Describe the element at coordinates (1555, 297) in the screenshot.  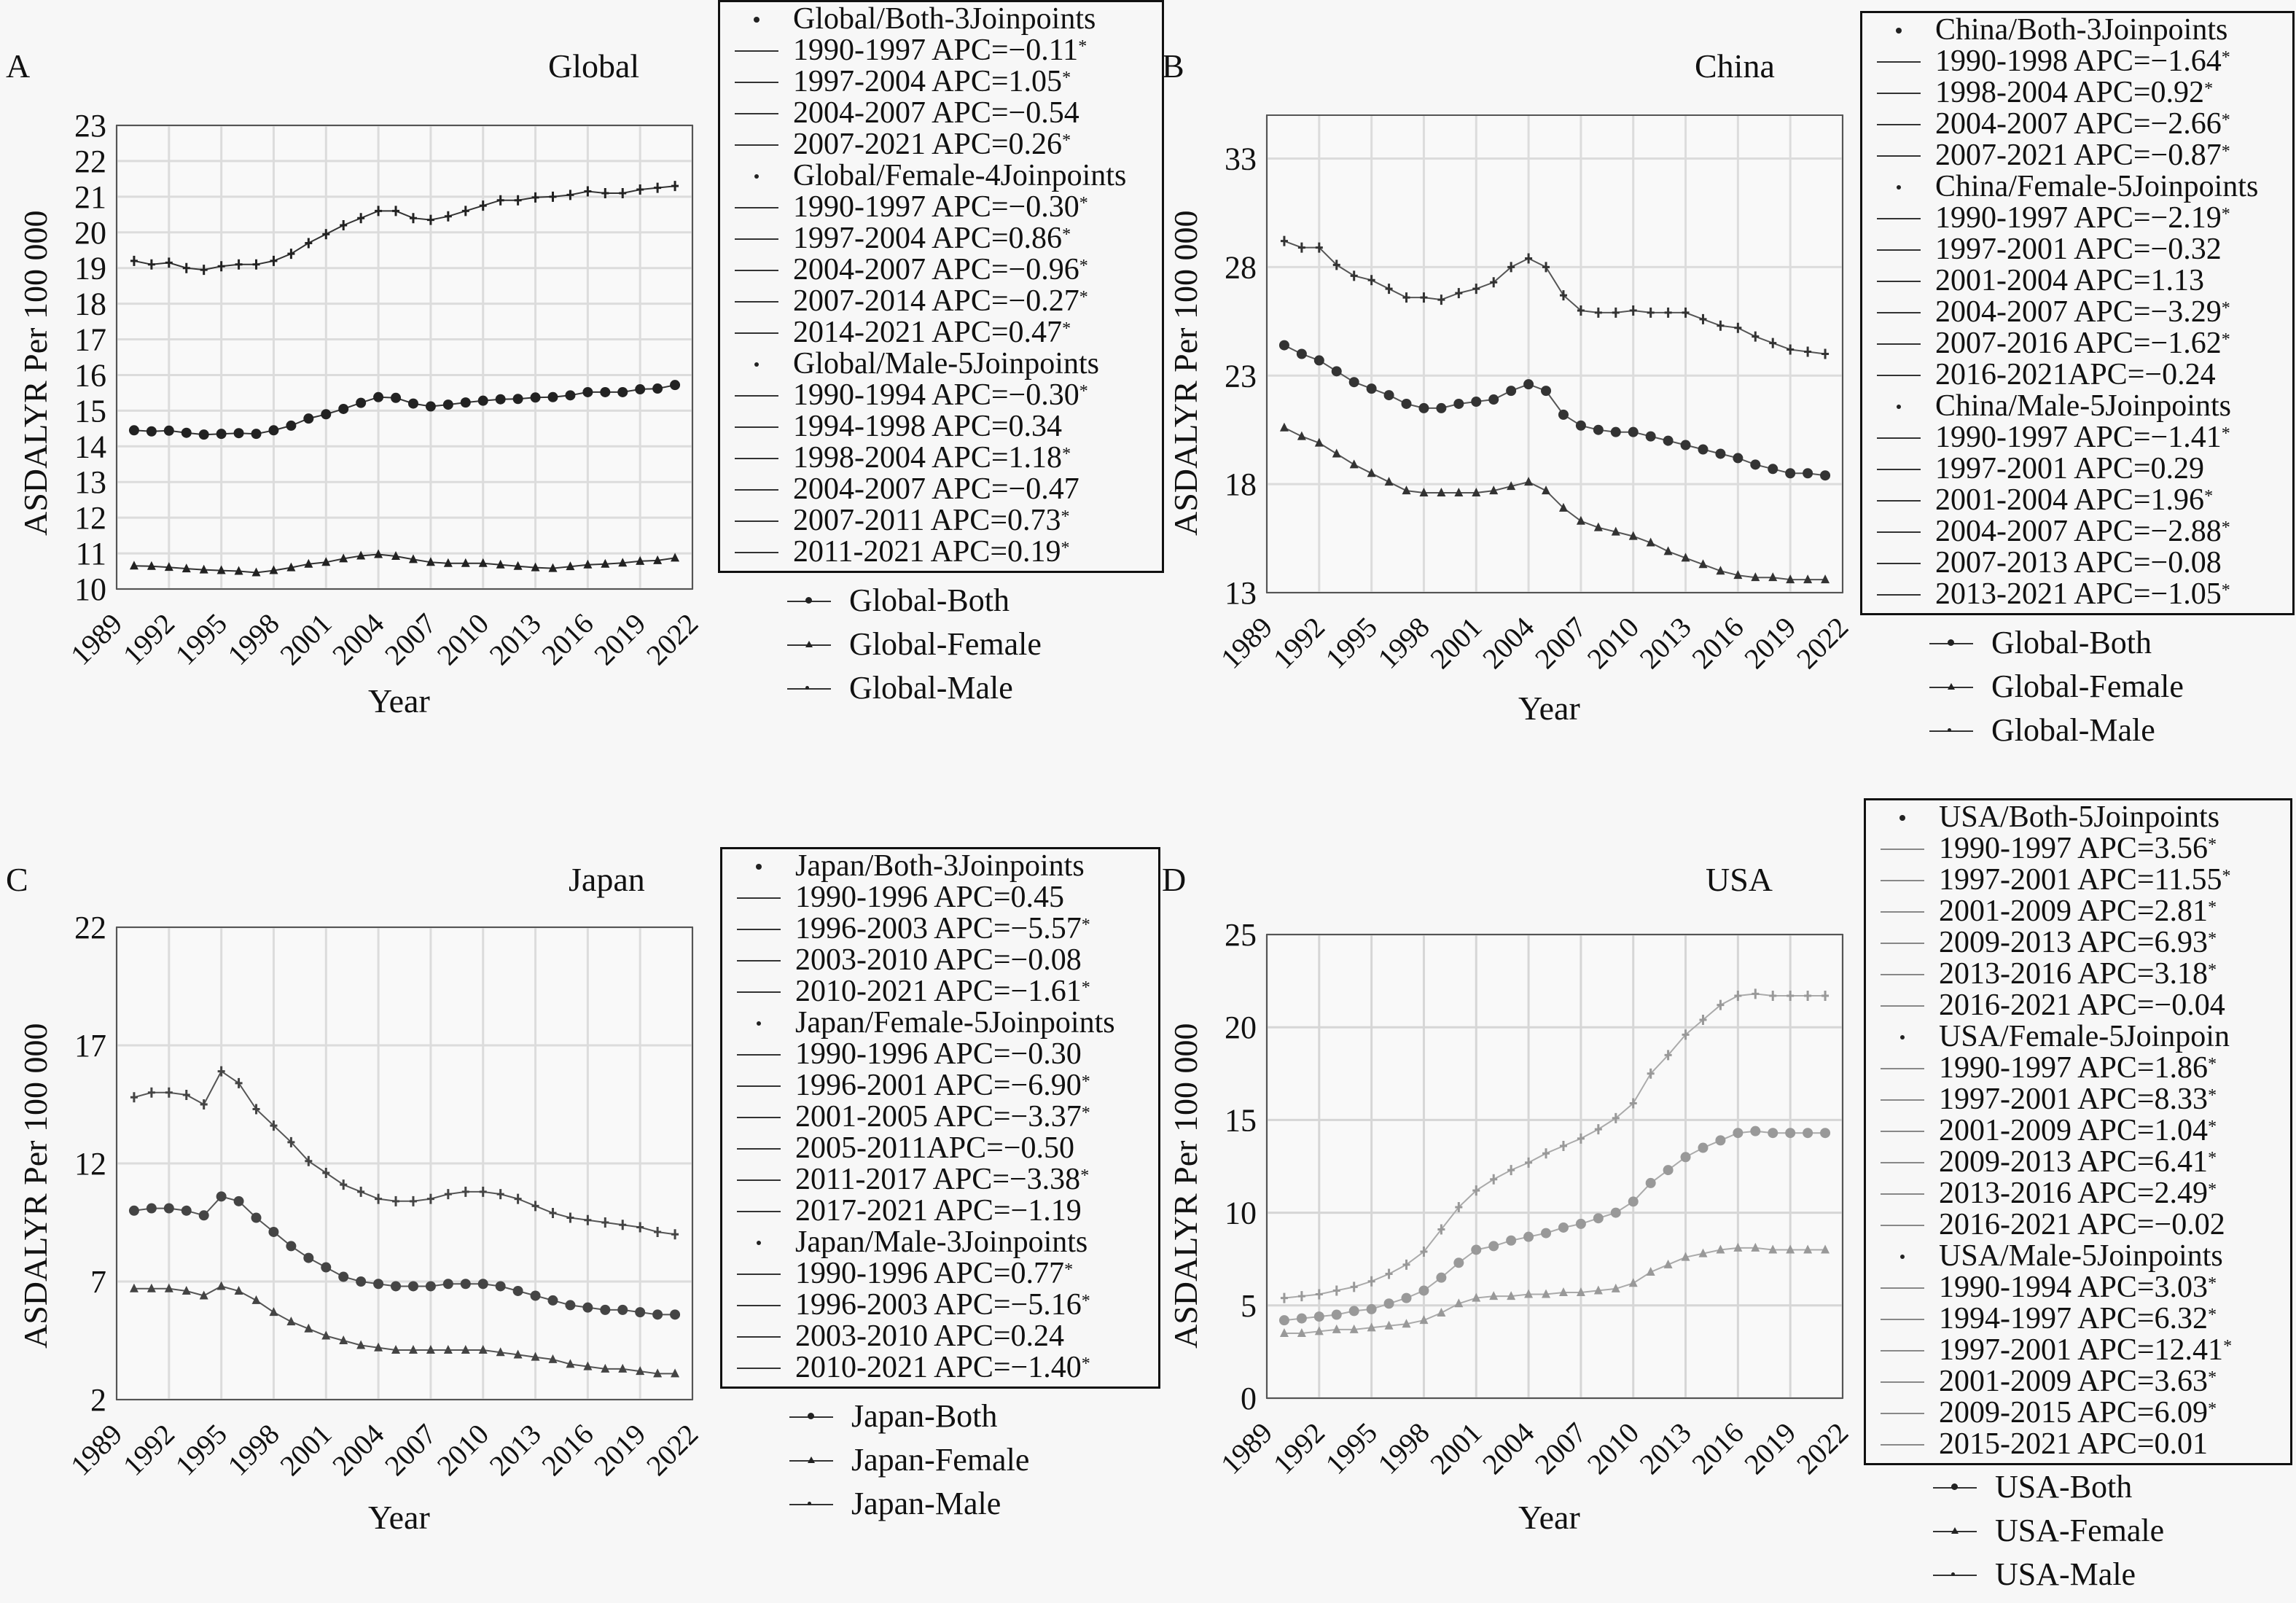
I see `series-china-male` at that location.